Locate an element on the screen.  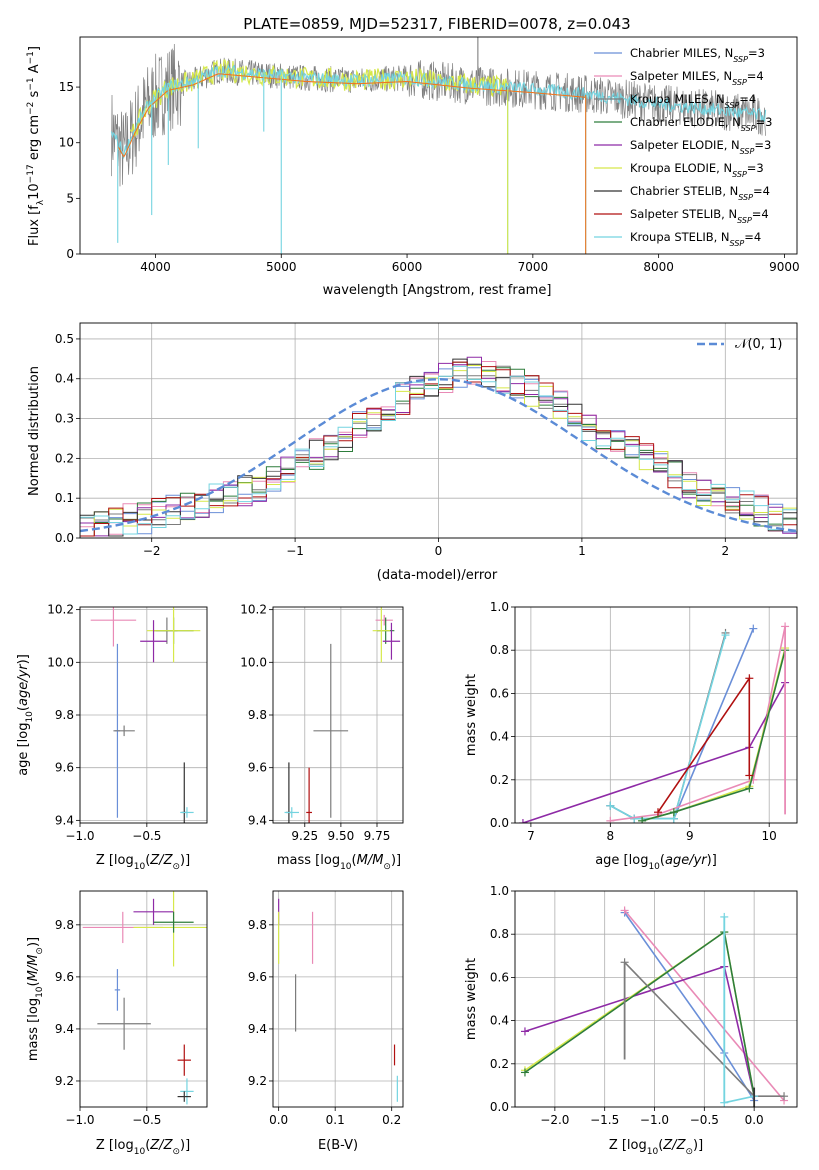
tick-label-x: 9.75 is located at coordinates (377, 836).